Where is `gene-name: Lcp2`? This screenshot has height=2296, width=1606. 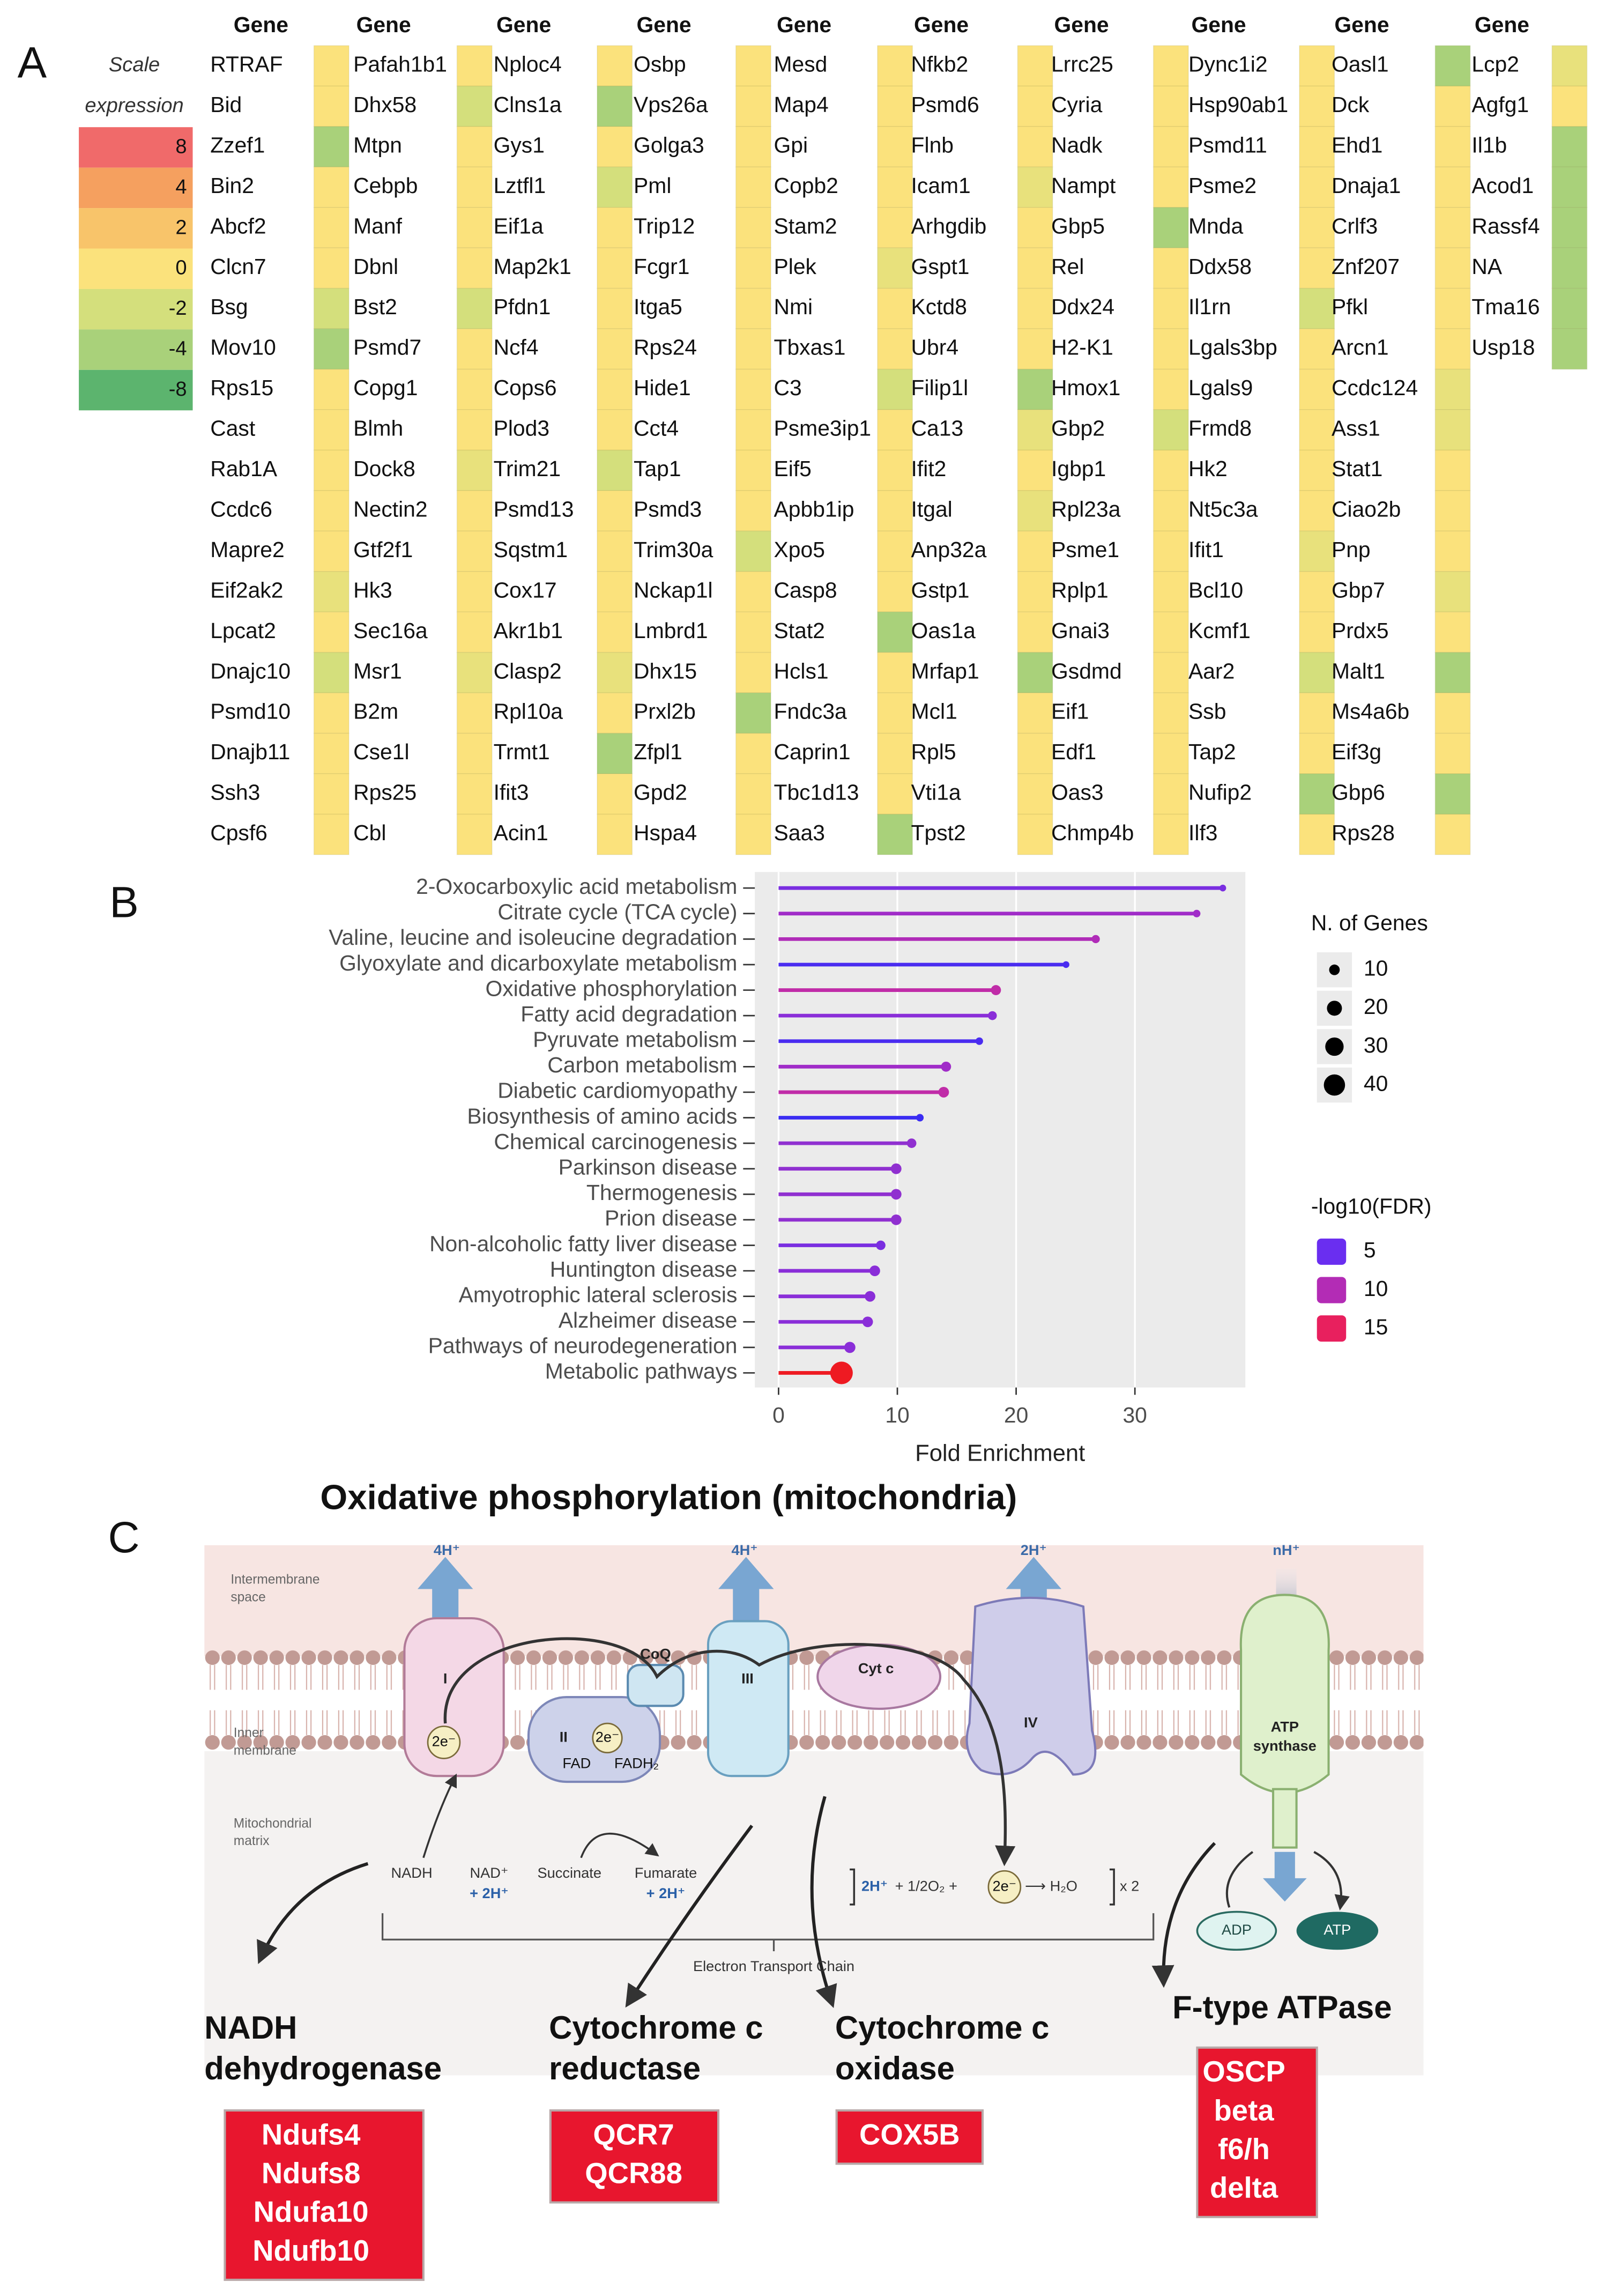
gene-name: Lcp2 is located at coordinates (1495, 64).